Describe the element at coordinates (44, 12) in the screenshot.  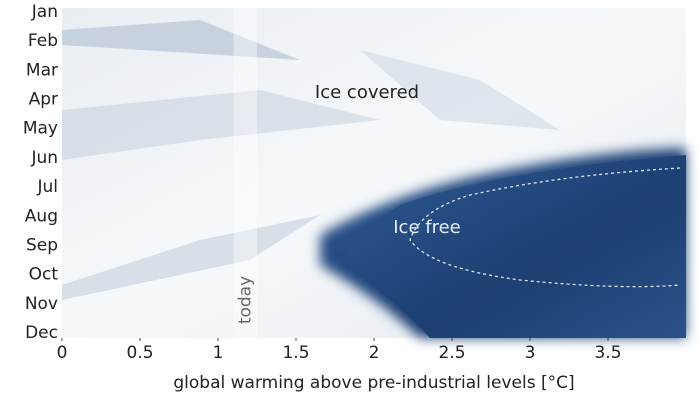
I see `y-tick-label: Jan` at that location.